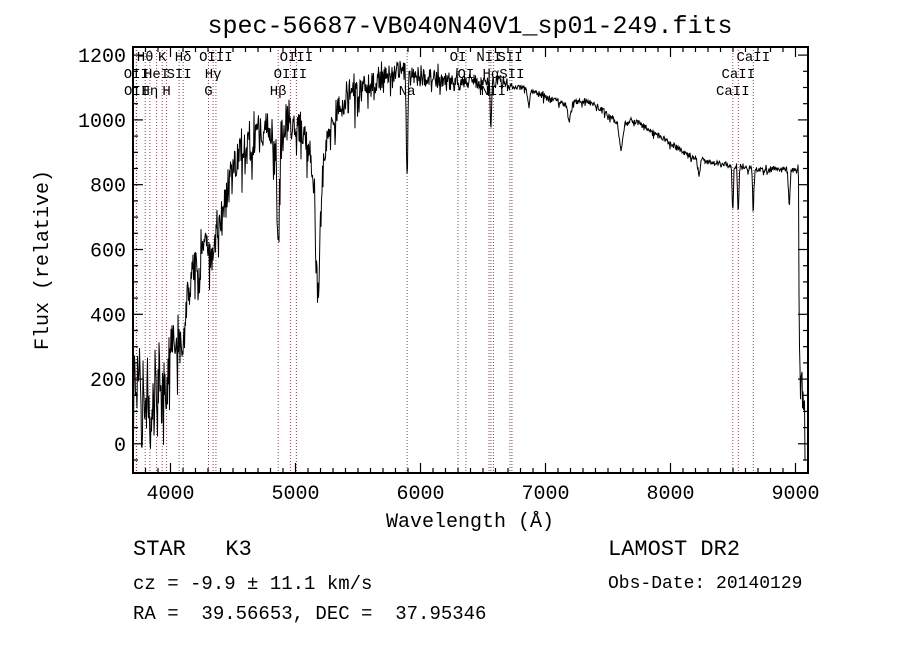  What do you see at coordinates (43, 260) in the screenshot?
I see `y-axis-label: Flux (relative)` at bounding box center [43, 260].